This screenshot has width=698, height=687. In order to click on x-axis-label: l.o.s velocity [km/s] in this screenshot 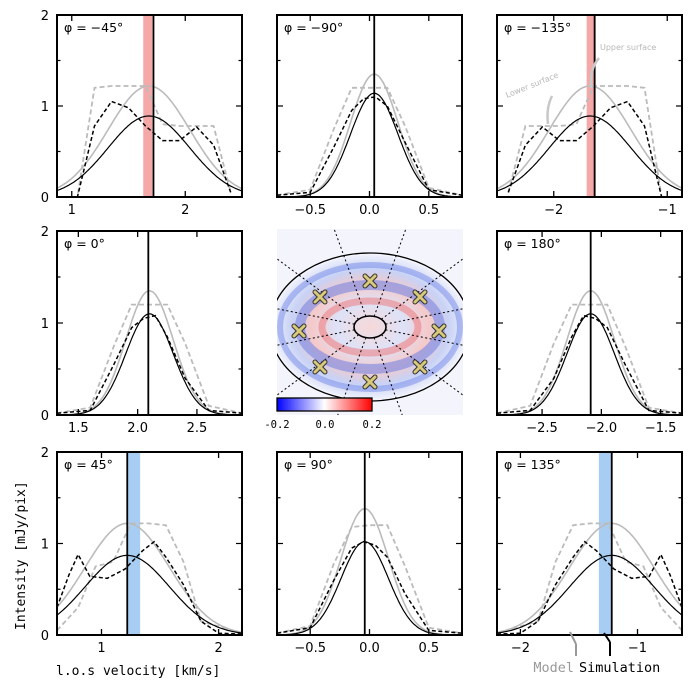, I will do `click(138, 671)`.